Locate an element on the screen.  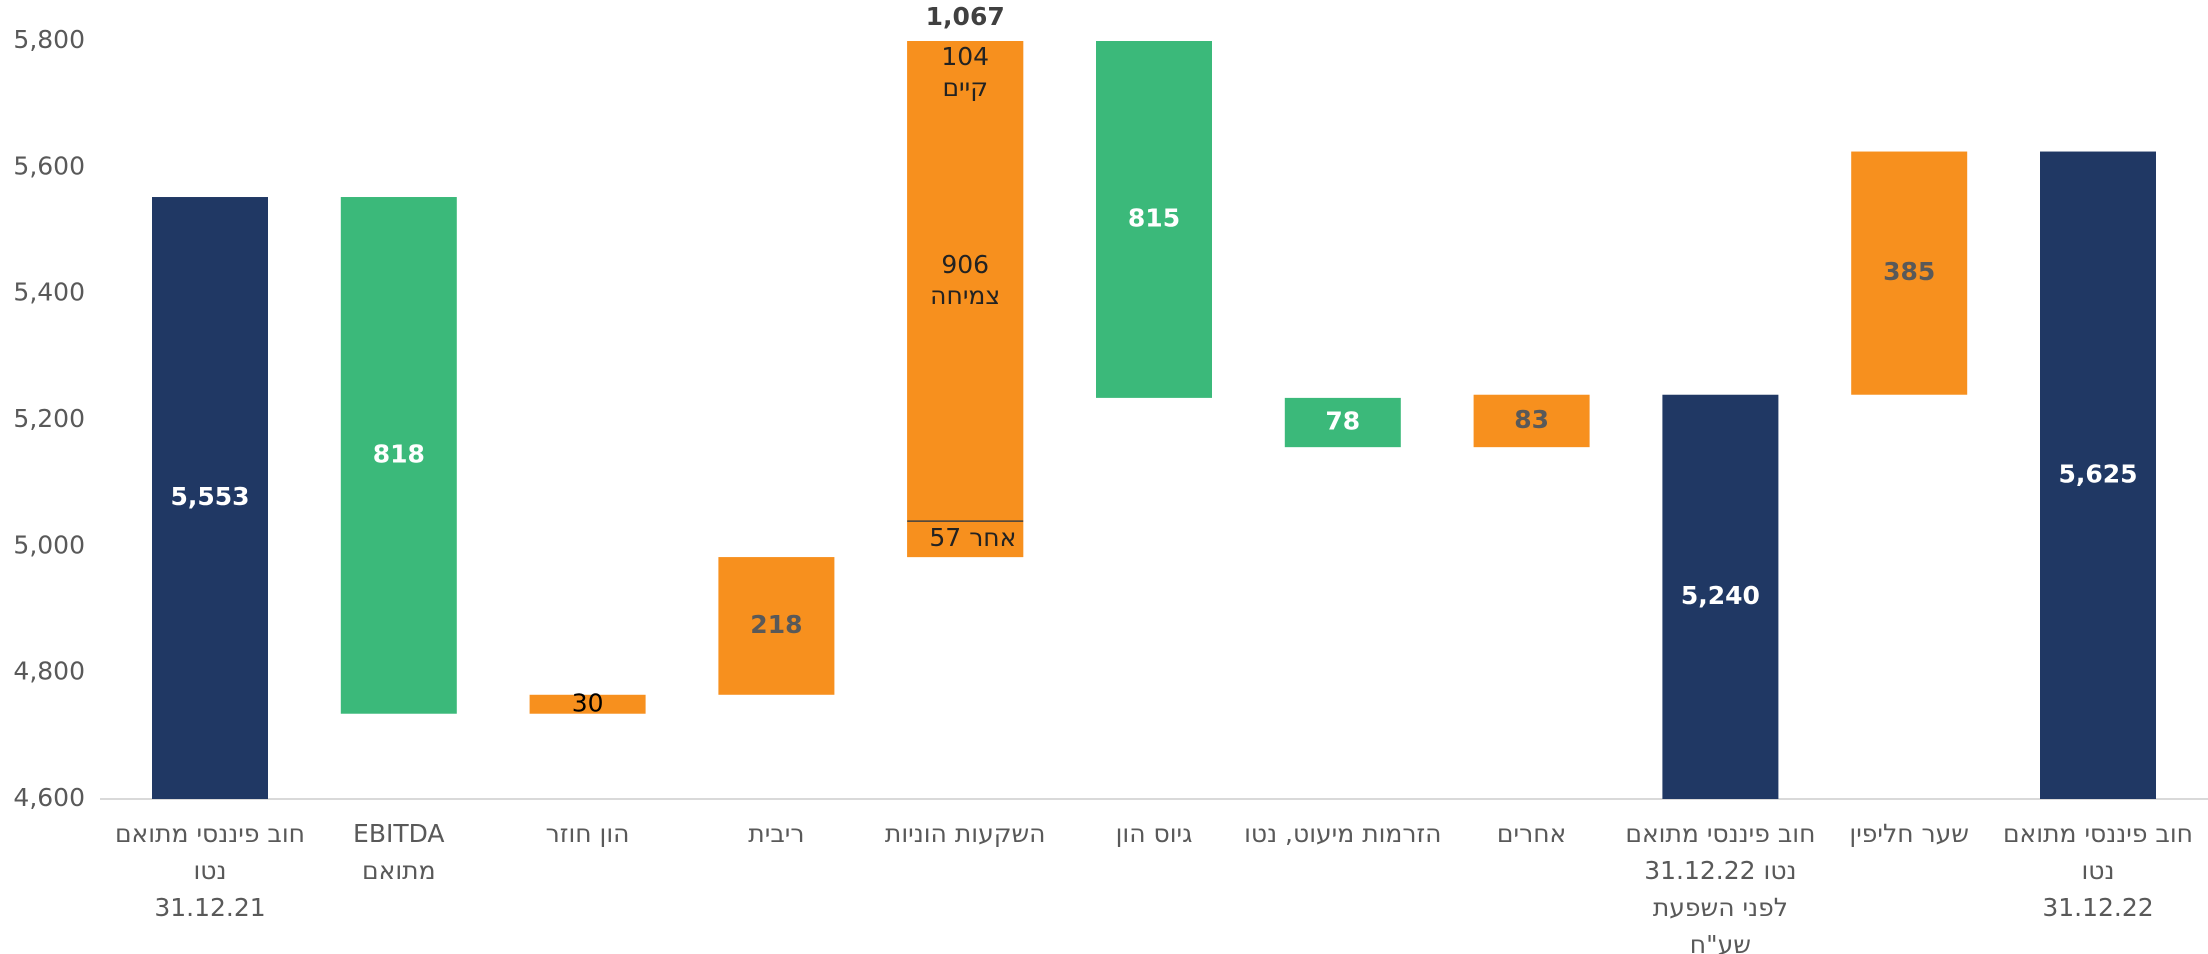
y-tick-label: 5,800 is located at coordinates (49, 39).